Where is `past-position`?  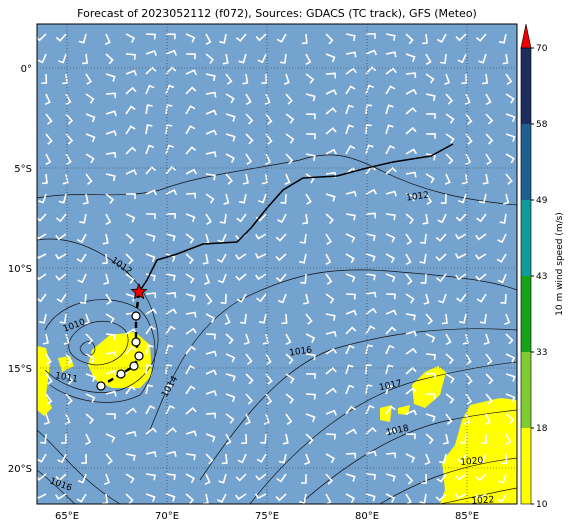
past-position is located at coordinates (136, 316).